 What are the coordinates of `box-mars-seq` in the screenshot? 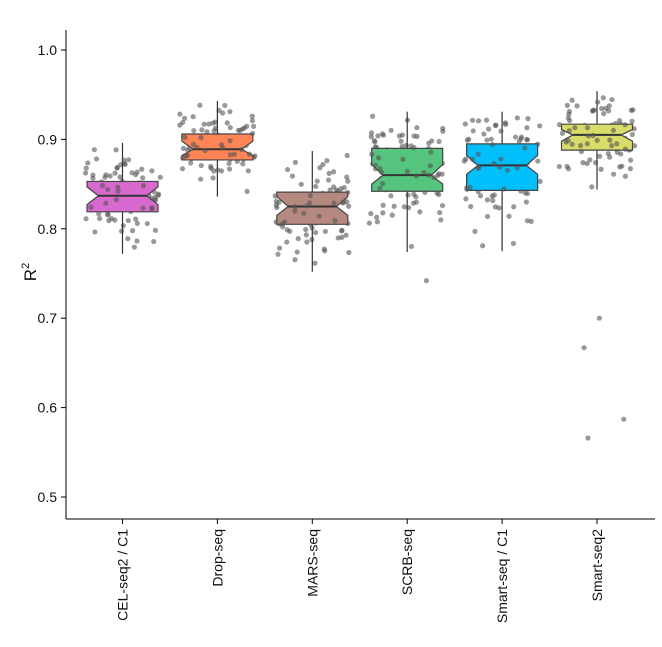 It's located at (312, 208).